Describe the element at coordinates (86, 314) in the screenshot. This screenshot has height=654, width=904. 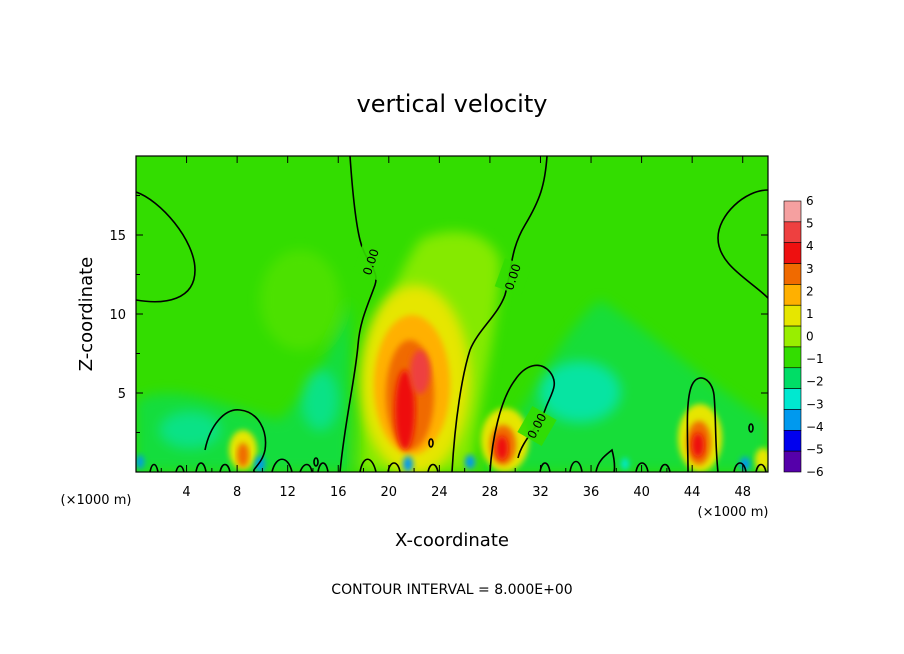
I see `y-axis-label: Z-coordinate` at that location.